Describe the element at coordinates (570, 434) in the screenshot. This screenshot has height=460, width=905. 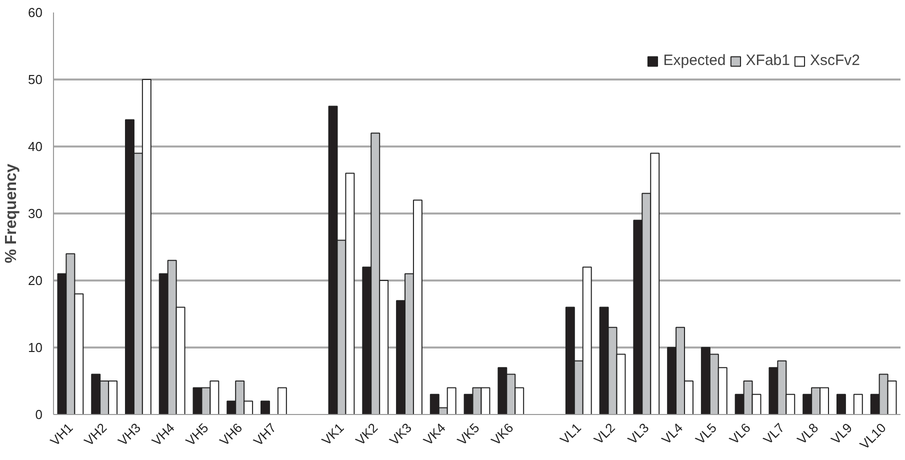
I see `x-tick-label: VL1` at that location.